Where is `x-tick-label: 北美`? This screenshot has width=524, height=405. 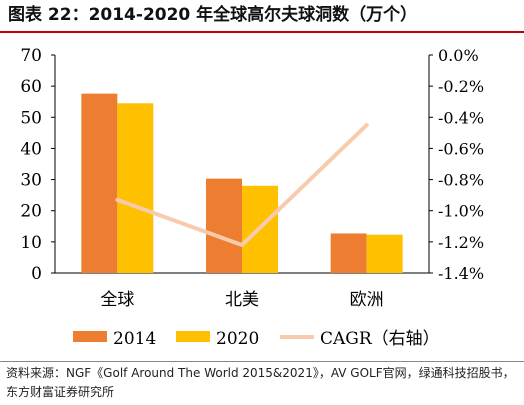
x-tick-label: 北美 is located at coordinates (242, 300).